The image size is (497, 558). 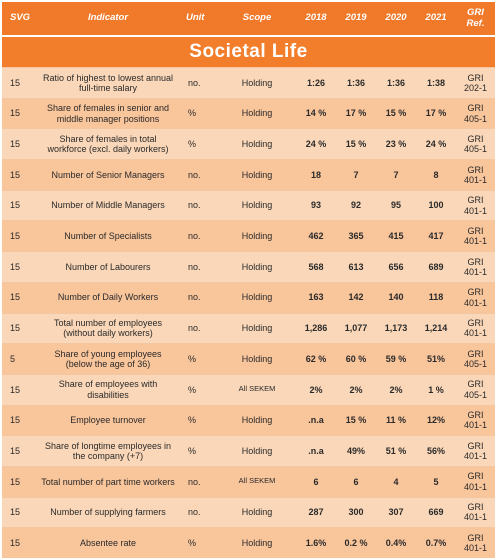 What do you see at coordinates (436, 389) in the screenshot?
I see `cell-2021: 1 %` at bounding box center [436, 389].